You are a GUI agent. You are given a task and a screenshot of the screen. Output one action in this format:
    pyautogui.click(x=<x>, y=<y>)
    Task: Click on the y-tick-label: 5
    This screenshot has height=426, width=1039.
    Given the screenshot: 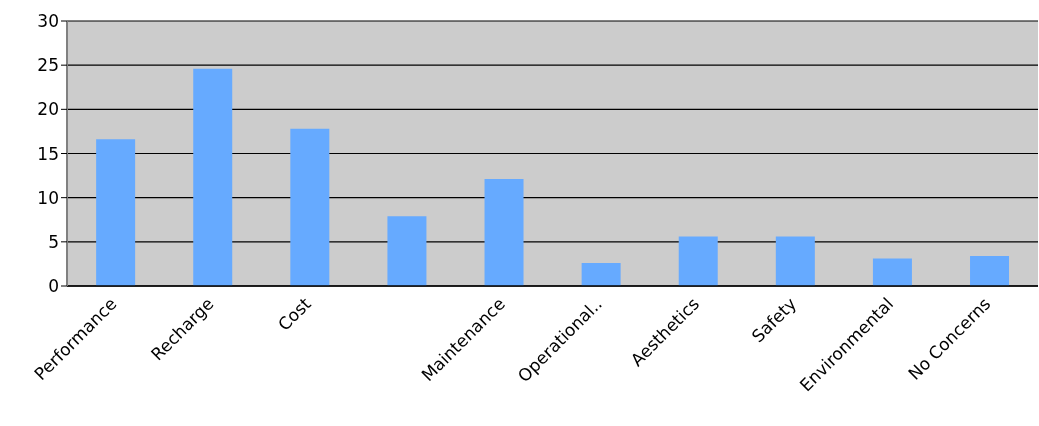 What is the action you would take?
    pyautogui.click(x=53, y=241)
    